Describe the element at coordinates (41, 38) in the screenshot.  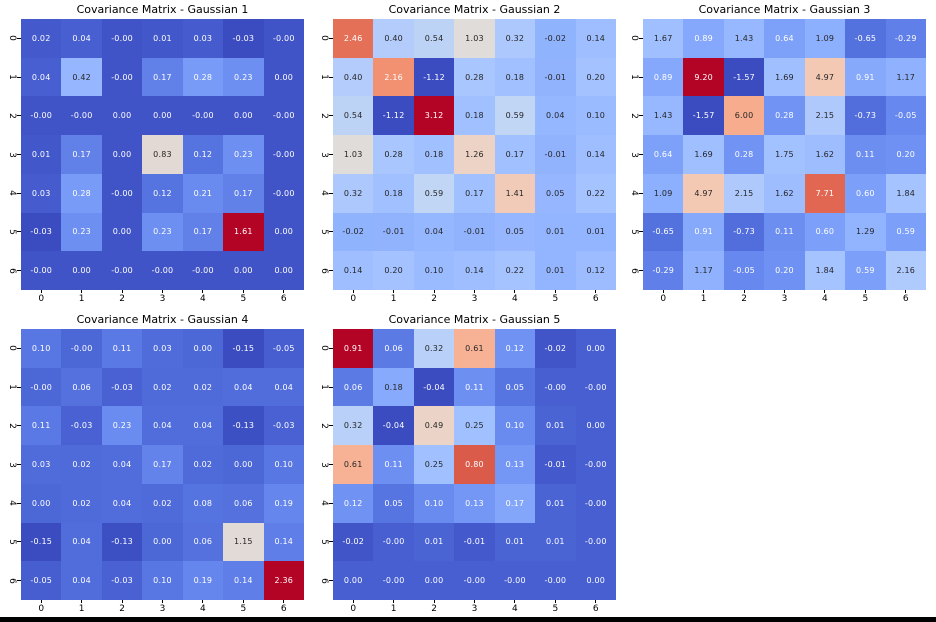
I see `heatmap-cell: 0.02` at that location.